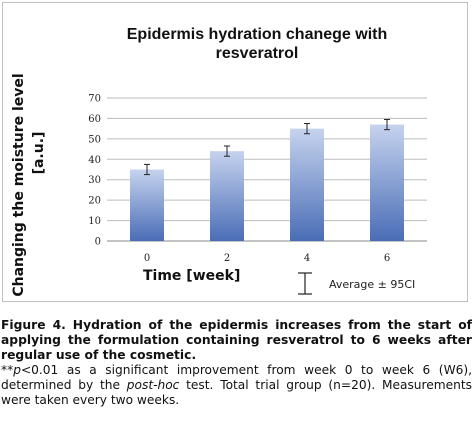 The height and width of the screenshot is (443, 472). I want to click on y-tick-label: 20, so click(94, 201).